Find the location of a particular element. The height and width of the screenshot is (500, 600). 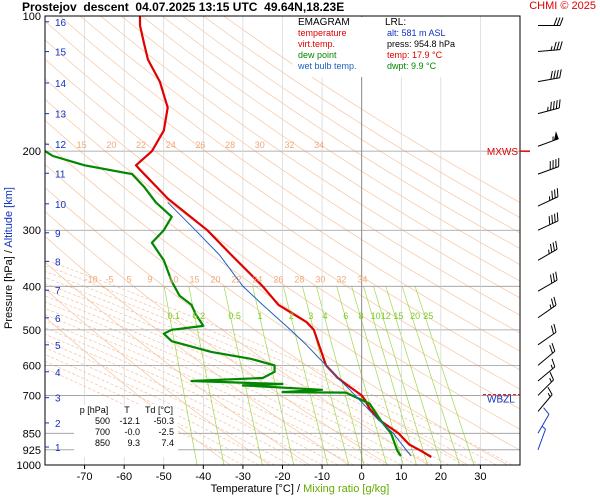

sounding-kind: descent is located at coordinates (106, 7).